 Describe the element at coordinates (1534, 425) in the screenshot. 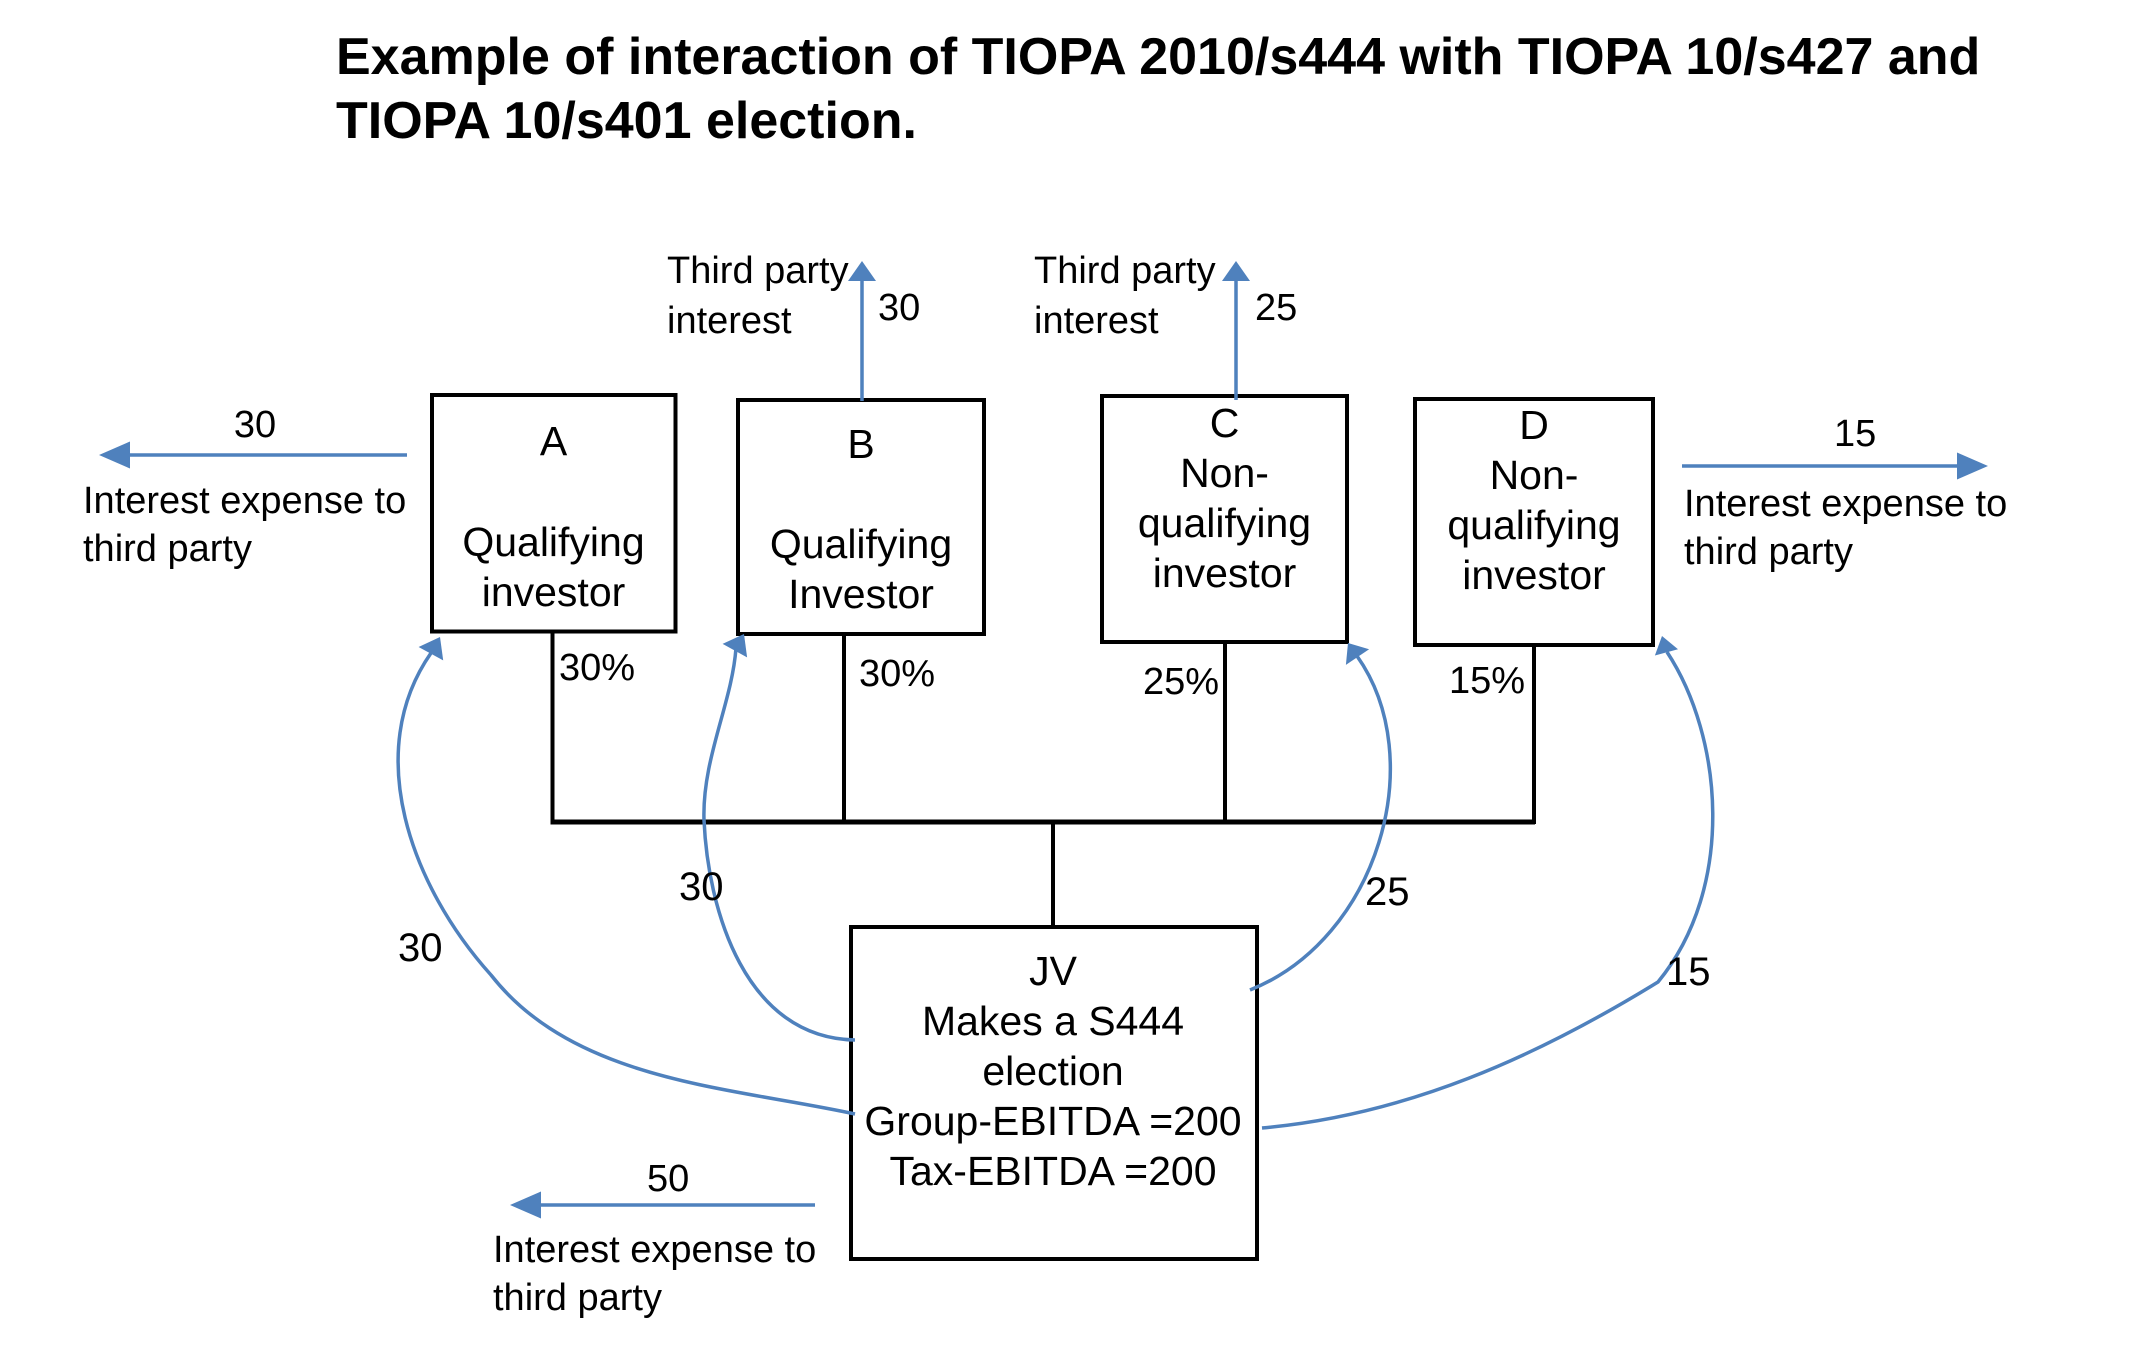

I see `svg-text: D` at that location.